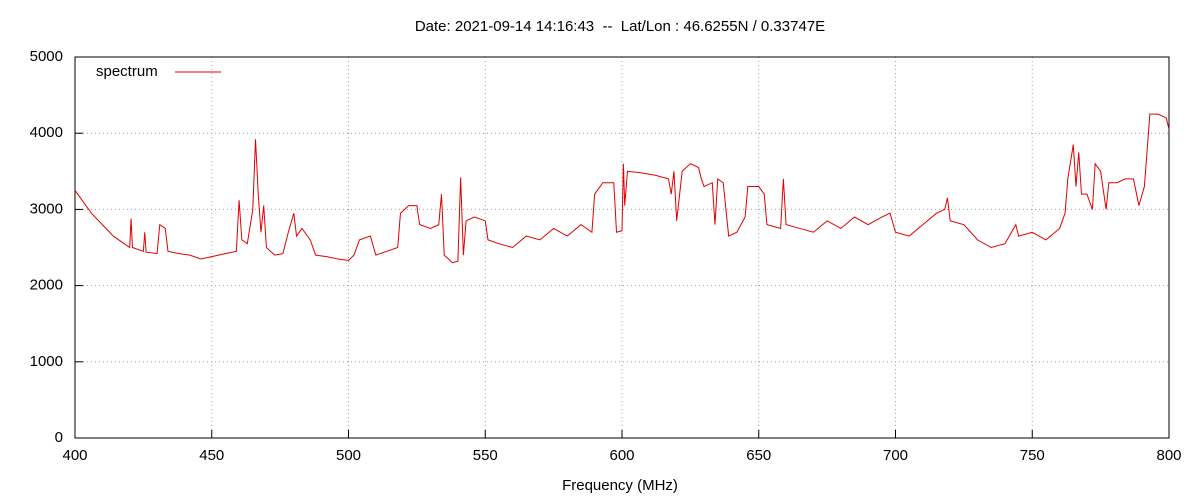 The width and height of the screenshot is (1200, 500). What do you see at coordinates (1168, 455) in the screenshot?
I see `x-tick-label: 800` at bounding box center [1168, 455].